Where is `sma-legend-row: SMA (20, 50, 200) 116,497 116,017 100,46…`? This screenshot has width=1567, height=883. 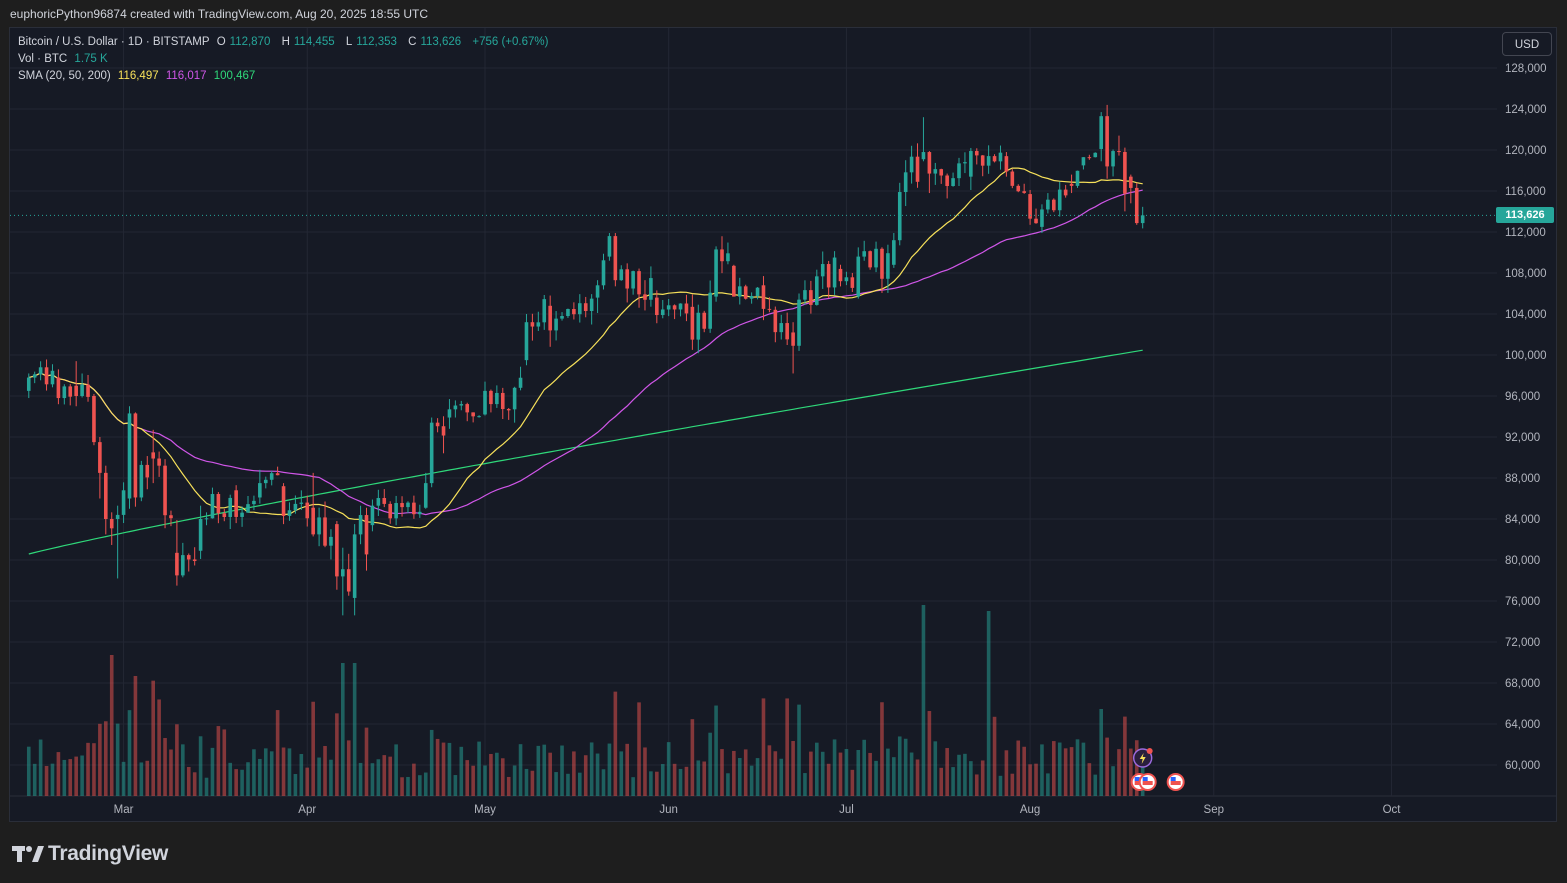 sma-legend-row: SMA (20, 50, 200) 116,497 116,017 100,46… is located at coordinates (138, 76).